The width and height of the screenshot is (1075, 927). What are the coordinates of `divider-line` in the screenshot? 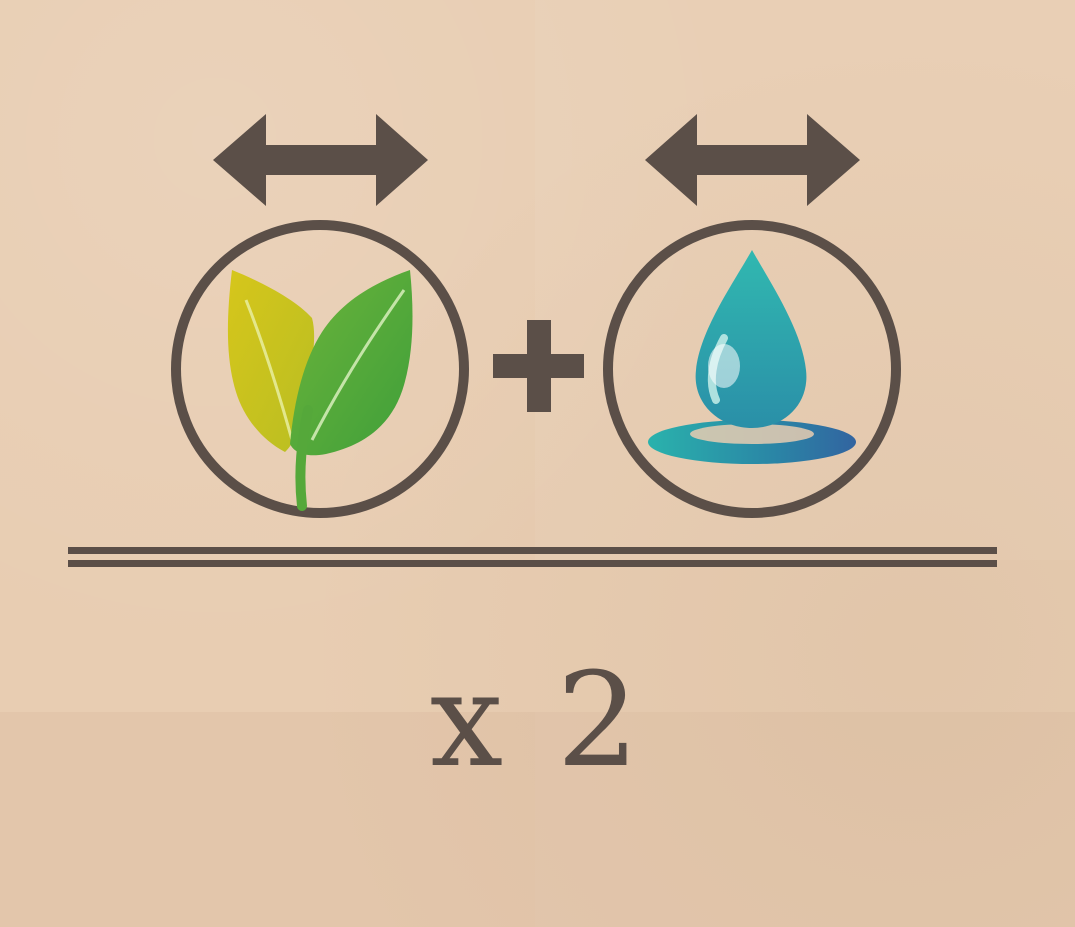 It's located at (532, 557).